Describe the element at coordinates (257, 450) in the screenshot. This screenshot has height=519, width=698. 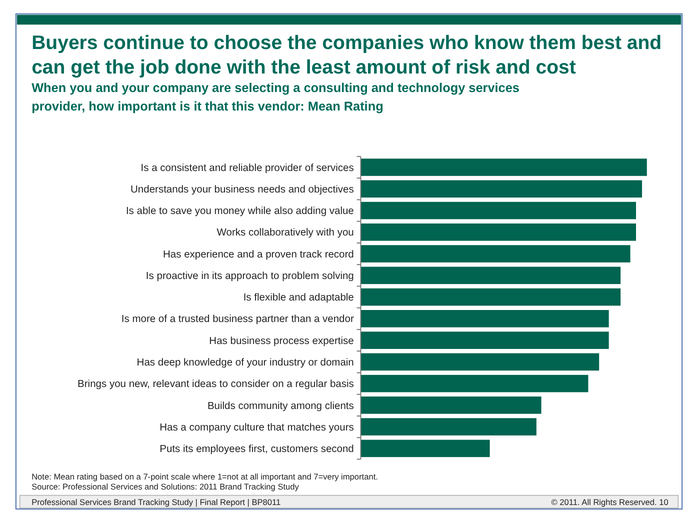
I see `y-tick-label: Puts its employees first, customers second` at that location.